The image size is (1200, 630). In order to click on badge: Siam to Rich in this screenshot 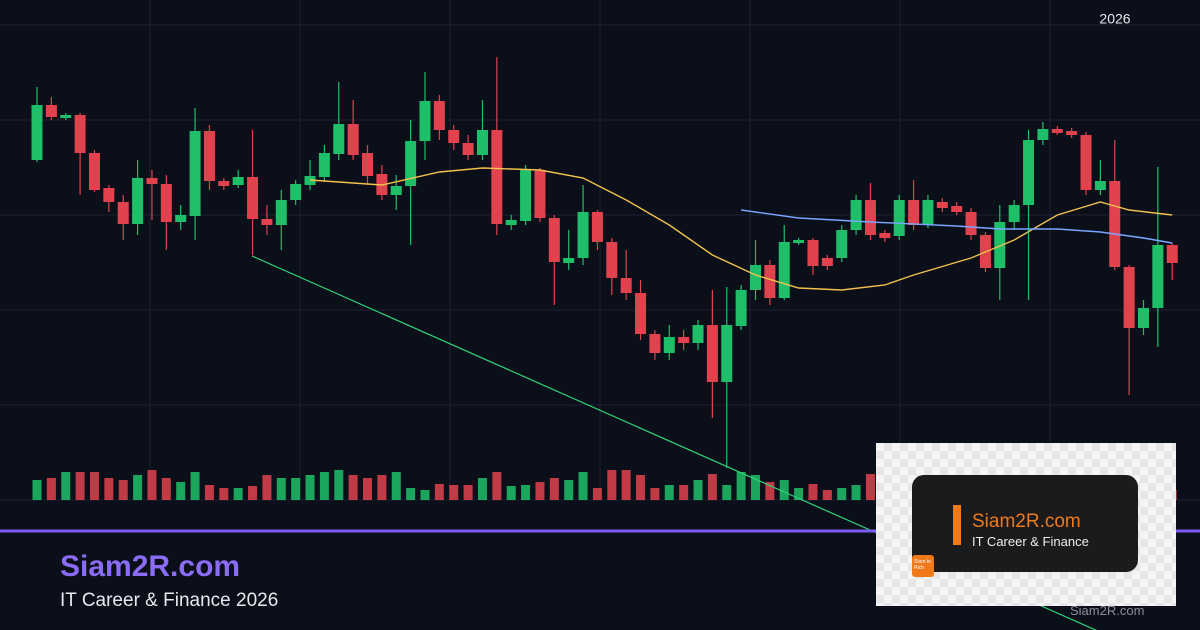, I will do `click(923, 566)`.